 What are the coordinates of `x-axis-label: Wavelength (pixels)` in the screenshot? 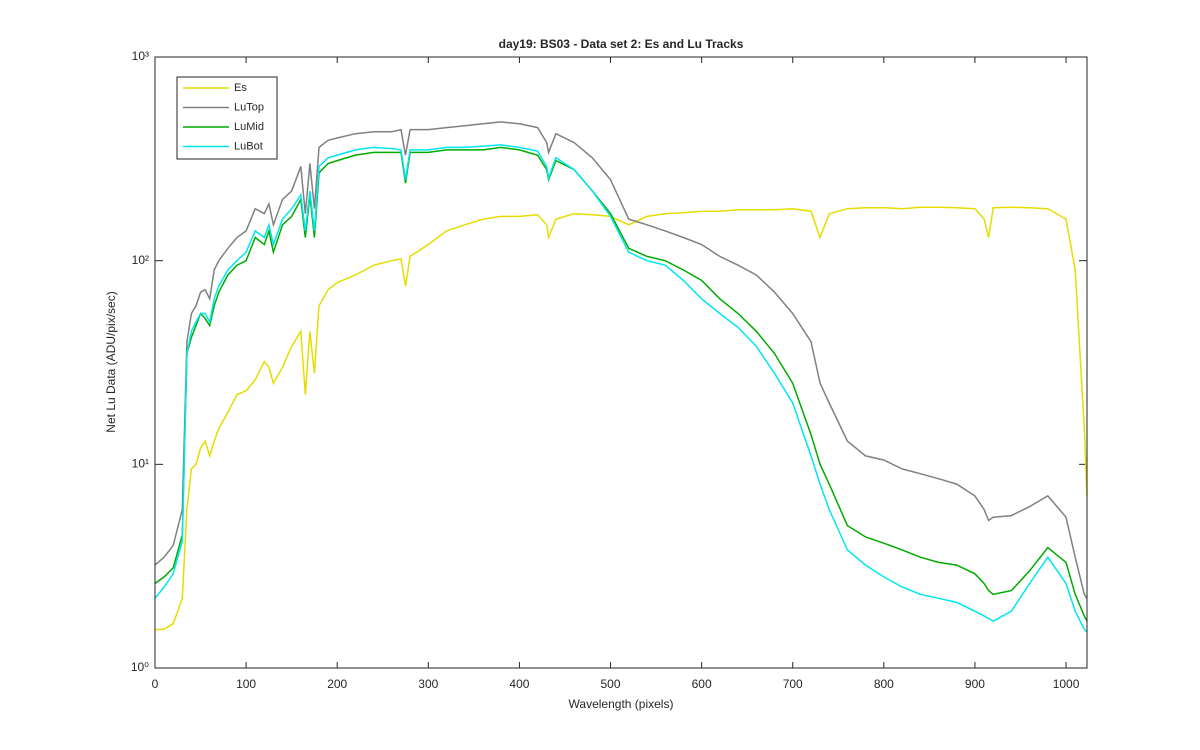 It's located at (621, 704).